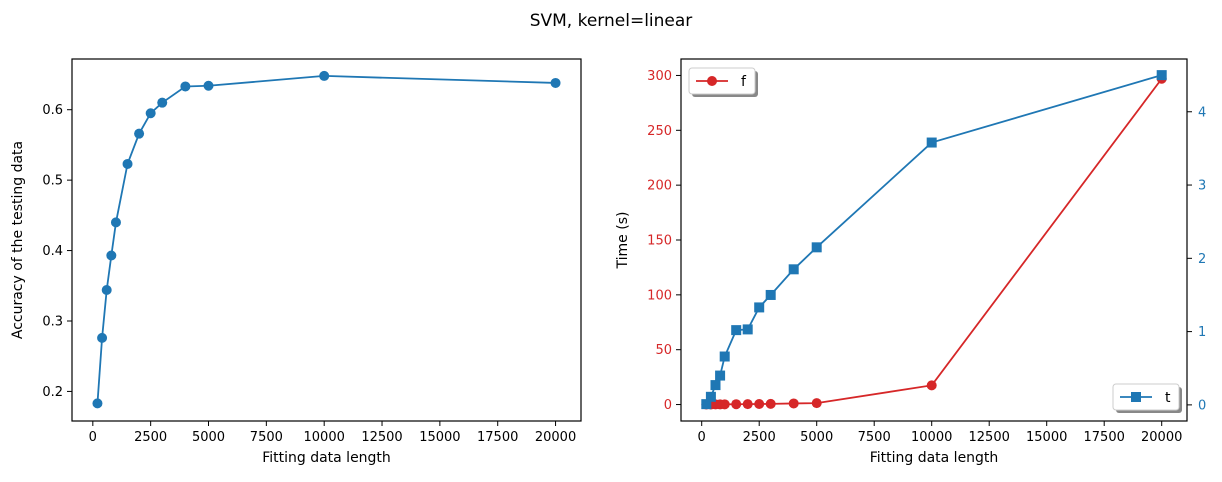  What do you see at coordinates (52, 251) in the screenshot?
I see `y-tick-label: 0.4` at bounding box center [52, 251].